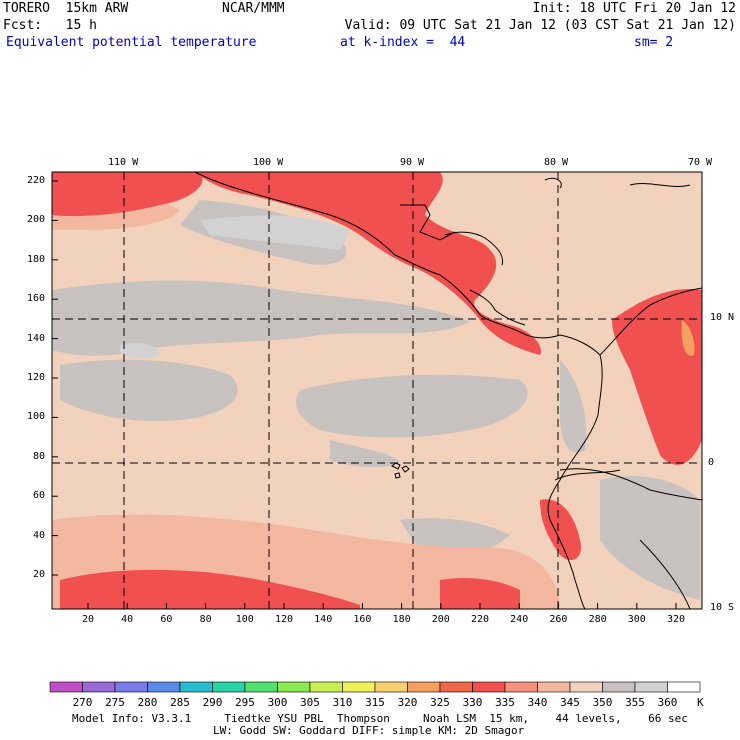 The image size is (740, 740). I want to click on x-tick-label: 140, so click(323, 619).